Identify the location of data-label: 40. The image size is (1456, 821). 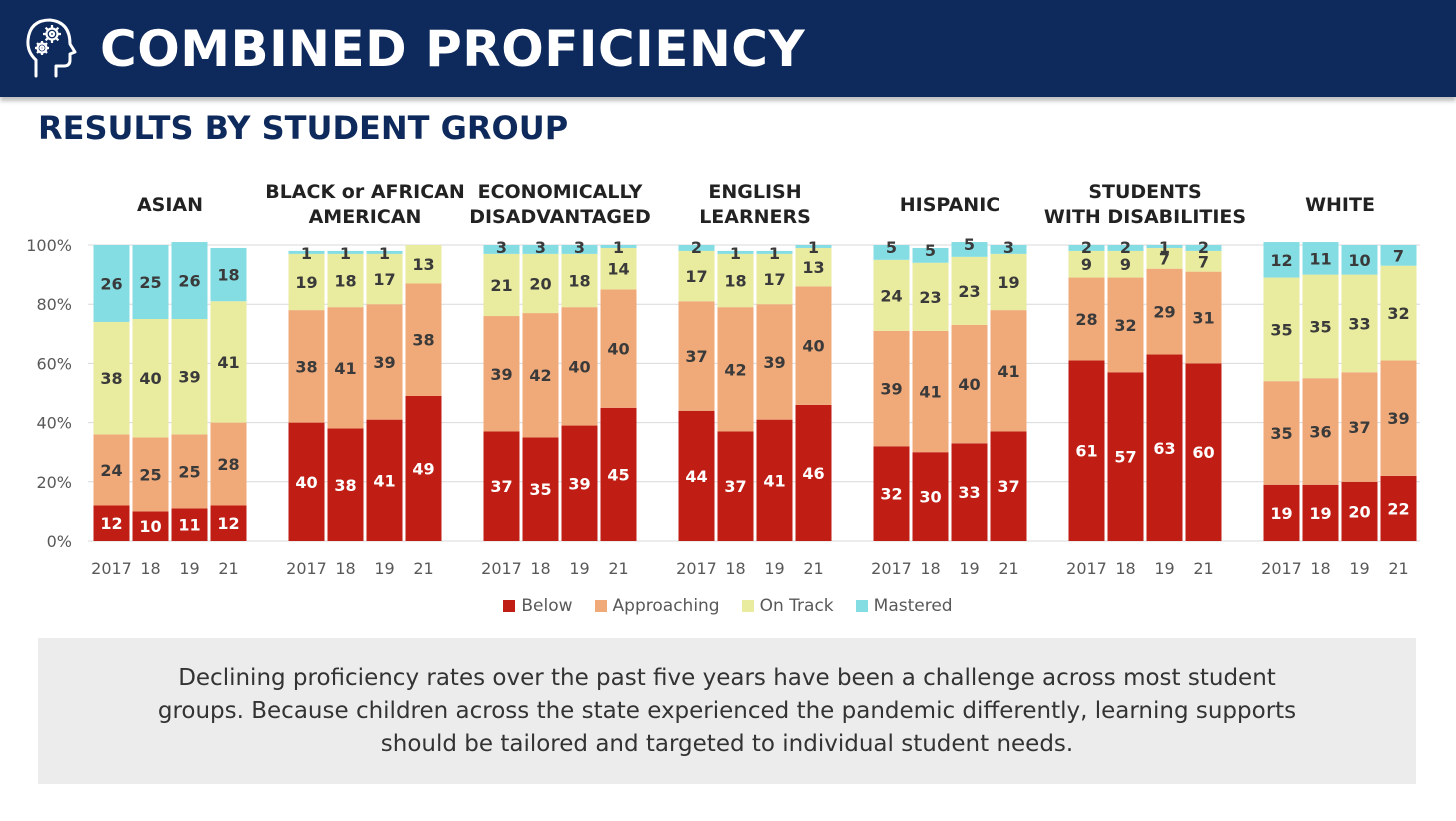
(150, 378).